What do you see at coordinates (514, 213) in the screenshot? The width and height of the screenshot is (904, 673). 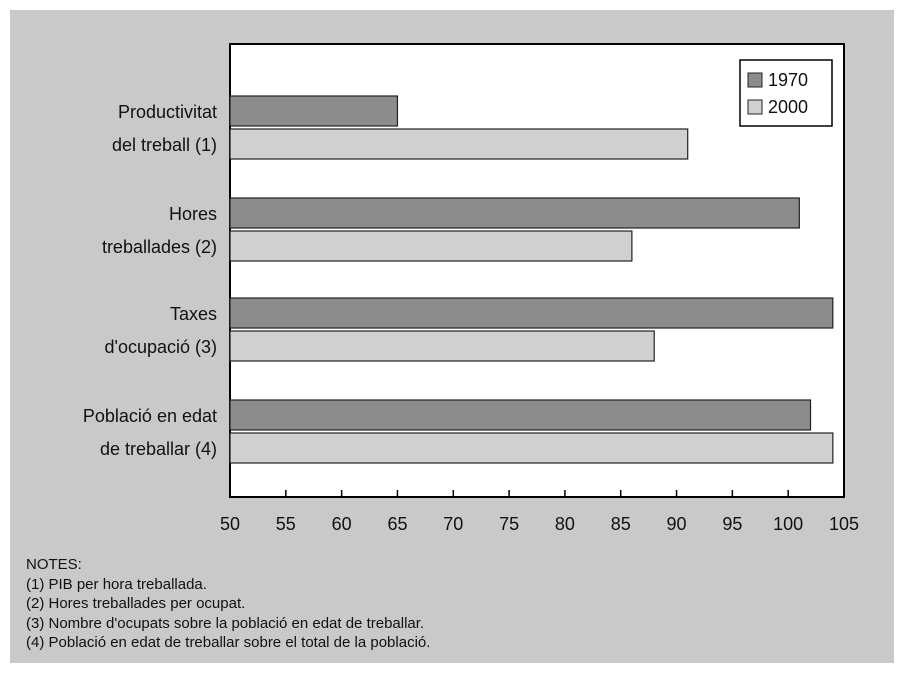 I see `bar-2-1970` at bounding box center [514, 213].